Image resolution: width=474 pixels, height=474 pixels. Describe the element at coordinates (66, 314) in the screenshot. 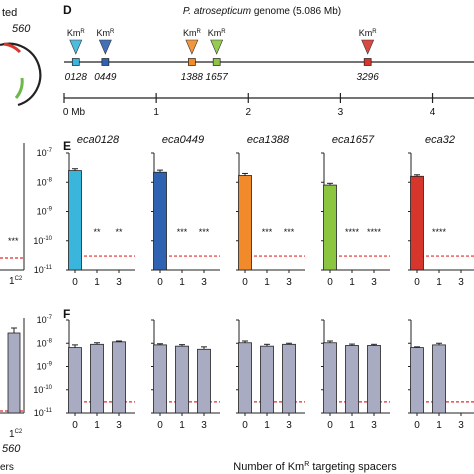

I see `panel-f-letter: F` at that location.